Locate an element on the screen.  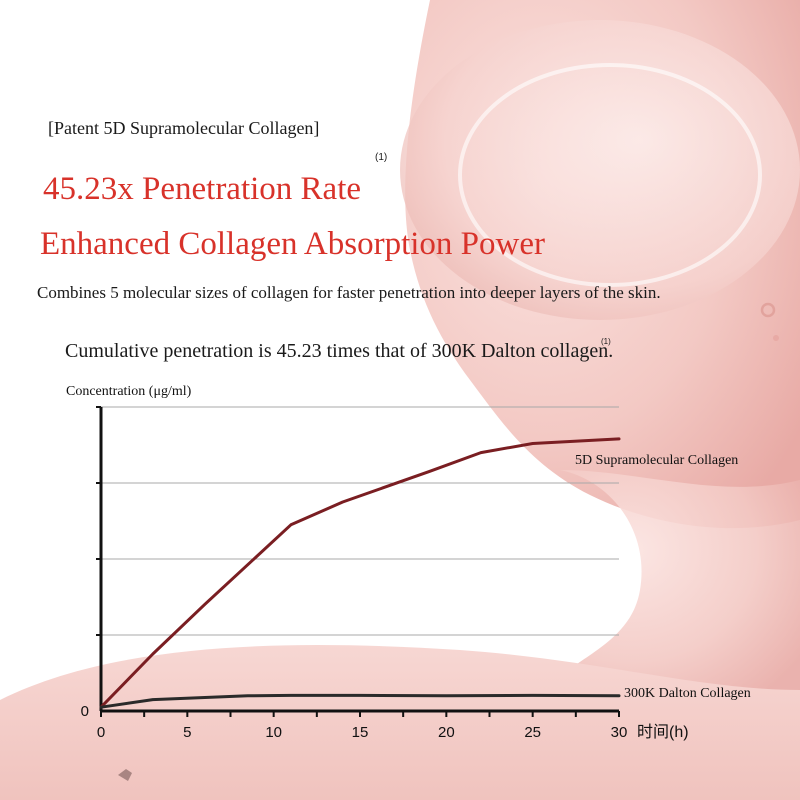
x-tick-label: 30 is located at coordinates (619, 732).